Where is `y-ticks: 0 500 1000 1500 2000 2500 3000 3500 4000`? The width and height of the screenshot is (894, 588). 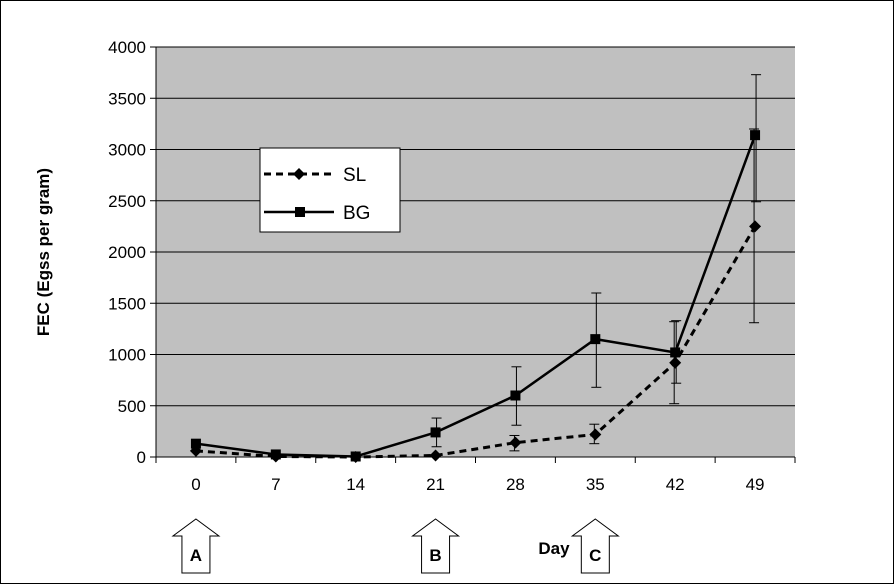 y-ticks: 0 500 1000 1500 2000 2500 3000 3500 4000 is located at coordinates (132, 252).